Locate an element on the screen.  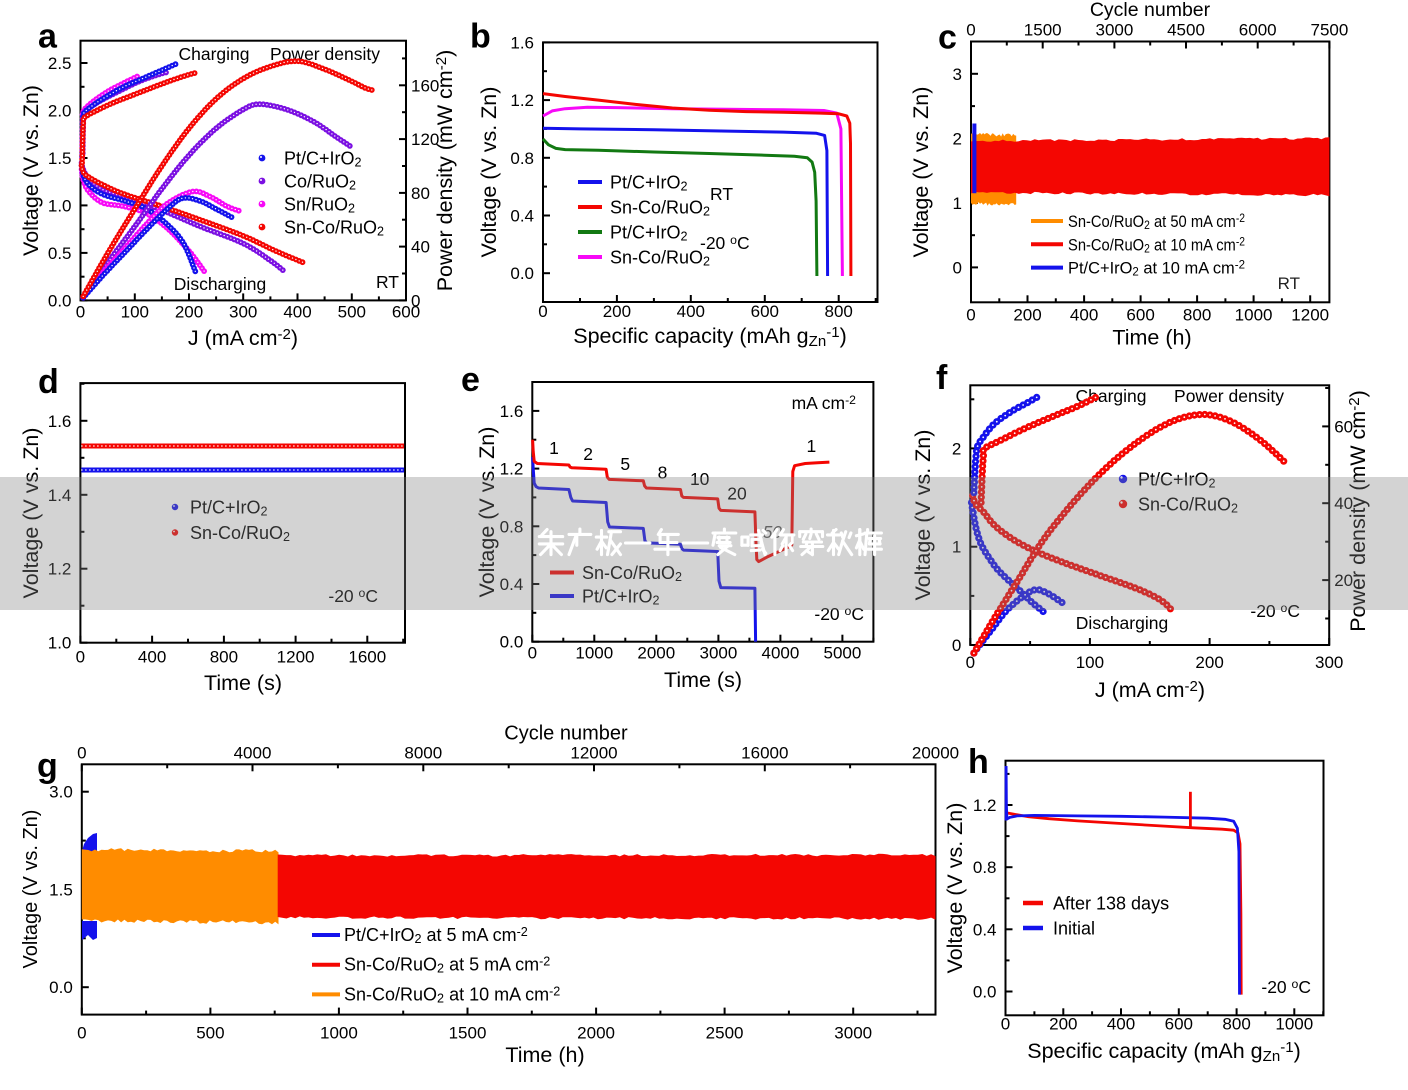
svg-text: mA cm-2 is located at coordinates (824, 403).